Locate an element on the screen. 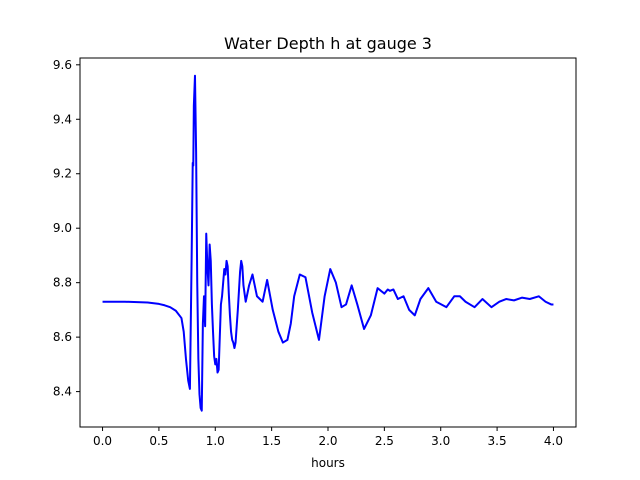 The image size is (640, 480). x-tick-label: 1.0 is located at coordinates (215, 441).